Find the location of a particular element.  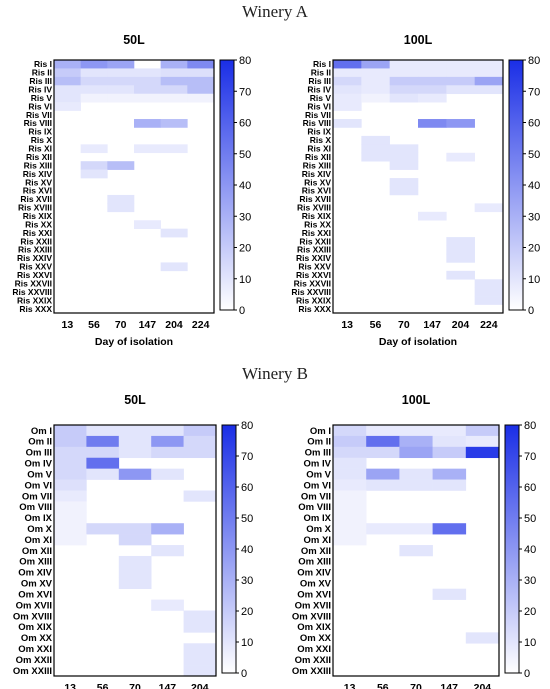

y-tick-label: Ris XVII is located at coordinates (315, 199).